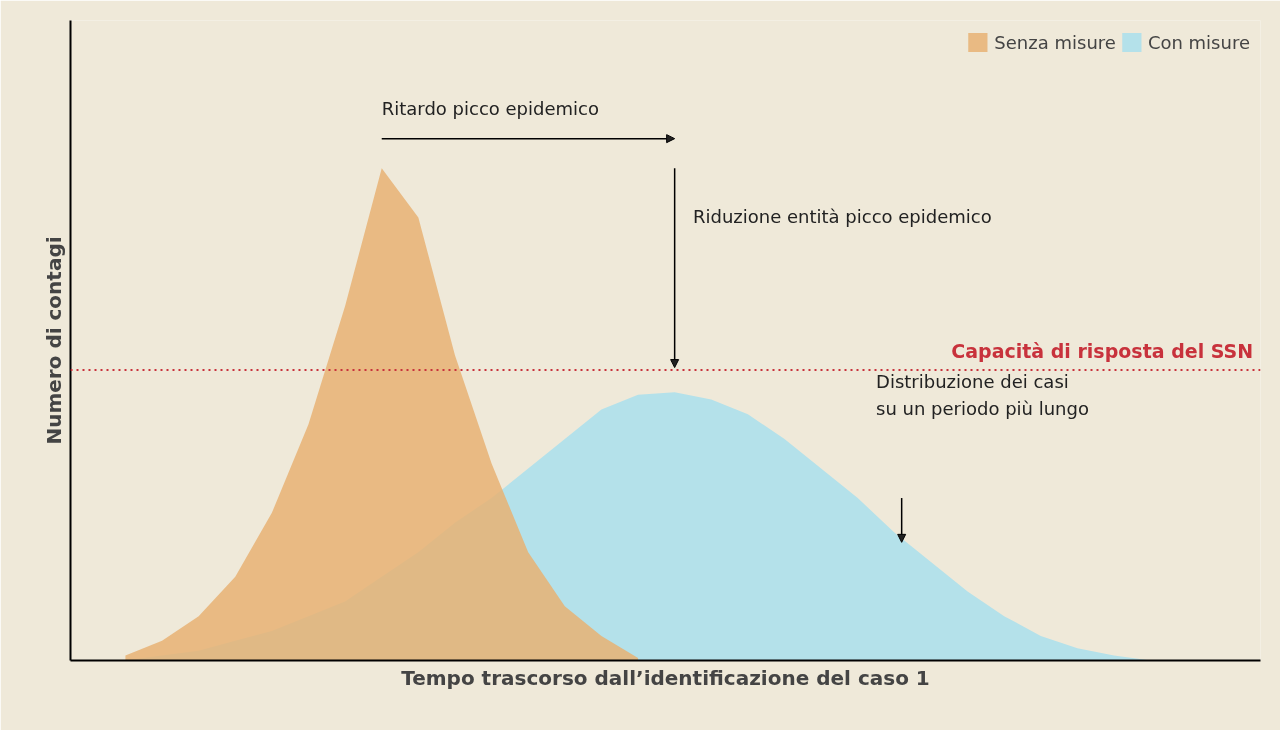 The height and width of the screenshot is (736, 1287). I want to click on text: Ritardo picco epidemico, so click(490, 108).